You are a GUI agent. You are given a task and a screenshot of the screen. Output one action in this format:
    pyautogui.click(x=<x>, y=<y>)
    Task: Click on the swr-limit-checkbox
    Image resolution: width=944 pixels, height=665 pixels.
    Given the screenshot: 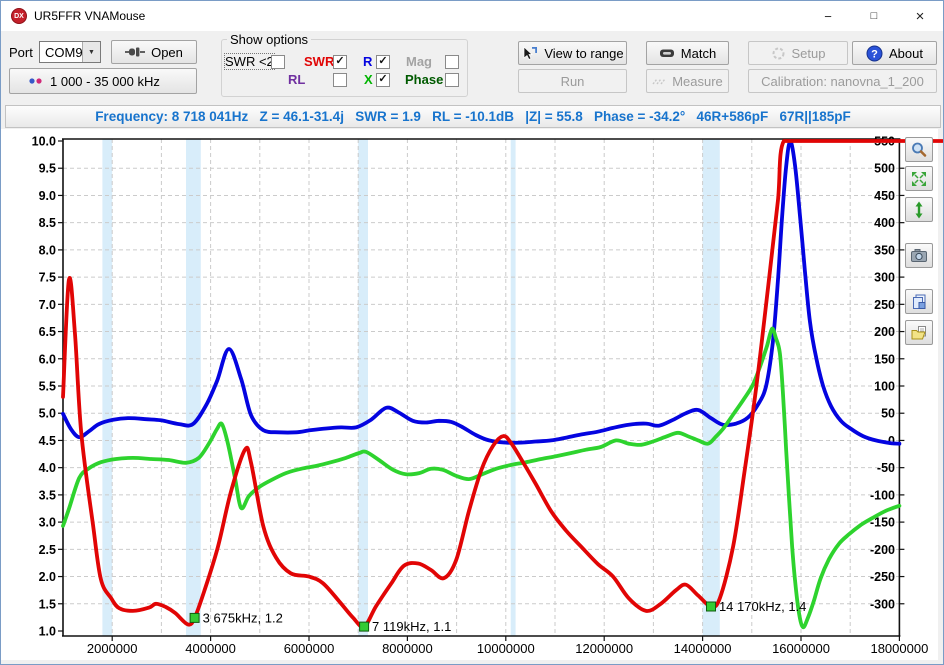 What is the action you would take?
    pyautogui.click(x=278, y=62)
    